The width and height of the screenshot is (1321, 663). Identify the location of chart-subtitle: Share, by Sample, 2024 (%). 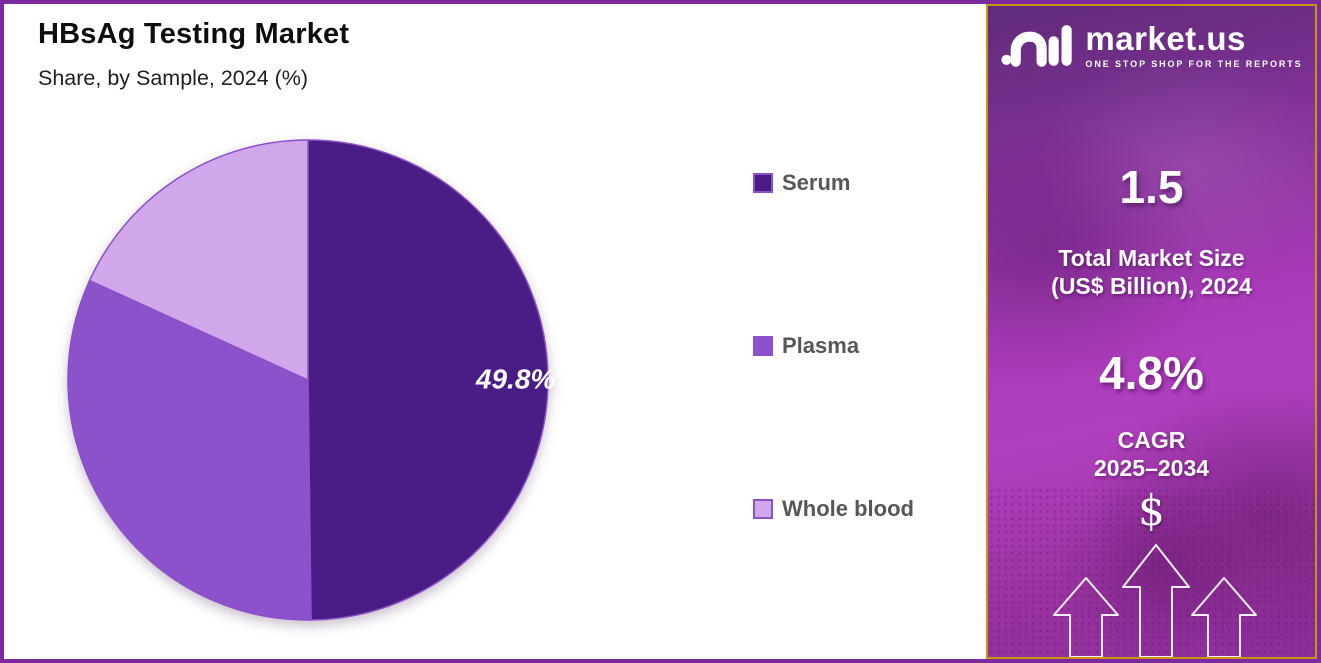
(173, 78).